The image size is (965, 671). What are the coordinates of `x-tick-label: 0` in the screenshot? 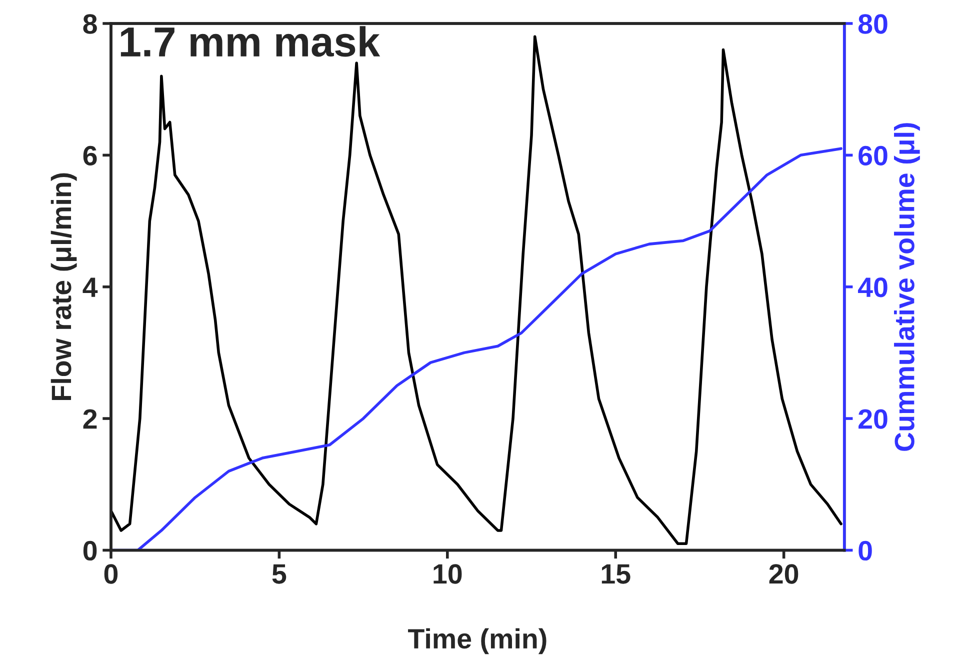 It's located at (111, 574).